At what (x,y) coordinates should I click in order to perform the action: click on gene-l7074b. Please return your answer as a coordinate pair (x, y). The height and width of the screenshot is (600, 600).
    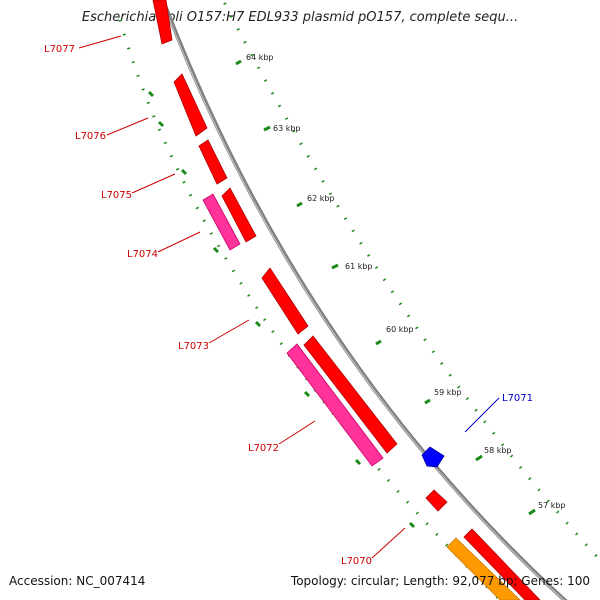
    Looking at the image, I should click on (239, 215).